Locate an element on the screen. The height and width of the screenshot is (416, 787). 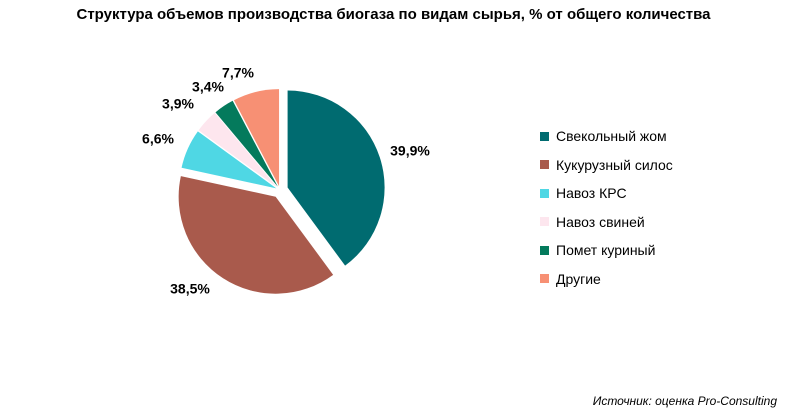
data-label-4: 3,9% is located at coordinates (178, 104).